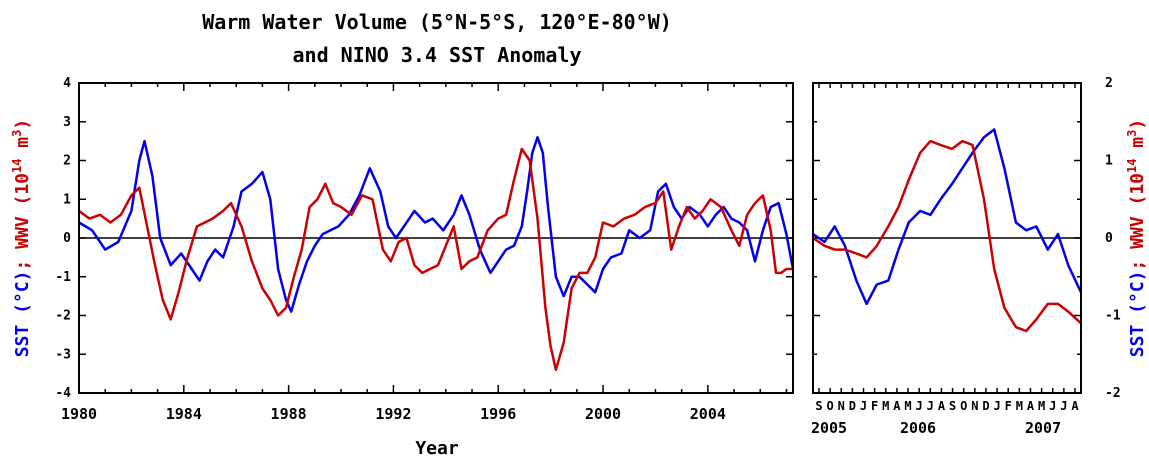  Describe the element at coordinates (393, 414) in the screenshot. I see `main-xtick-label: 1992` at that location.